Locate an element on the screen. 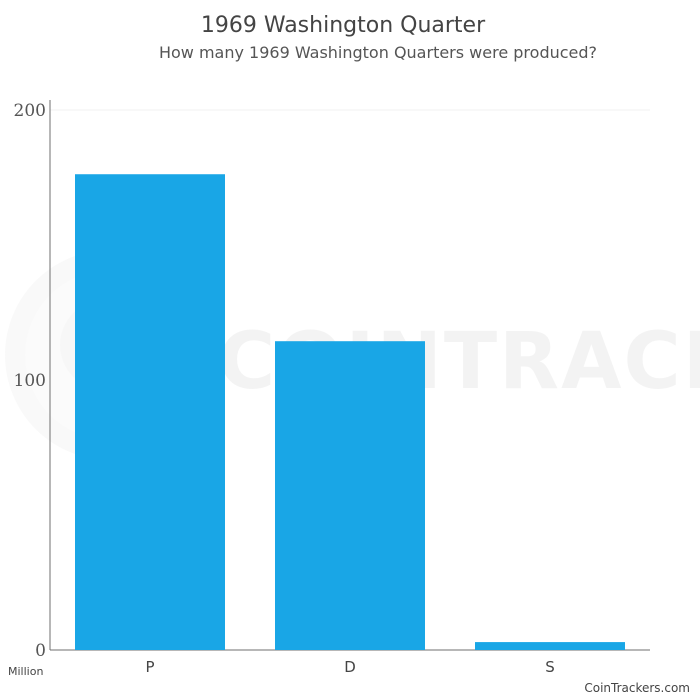 This screenshot has height=700, width=700. bar-p is located at coordinates (150, 412).